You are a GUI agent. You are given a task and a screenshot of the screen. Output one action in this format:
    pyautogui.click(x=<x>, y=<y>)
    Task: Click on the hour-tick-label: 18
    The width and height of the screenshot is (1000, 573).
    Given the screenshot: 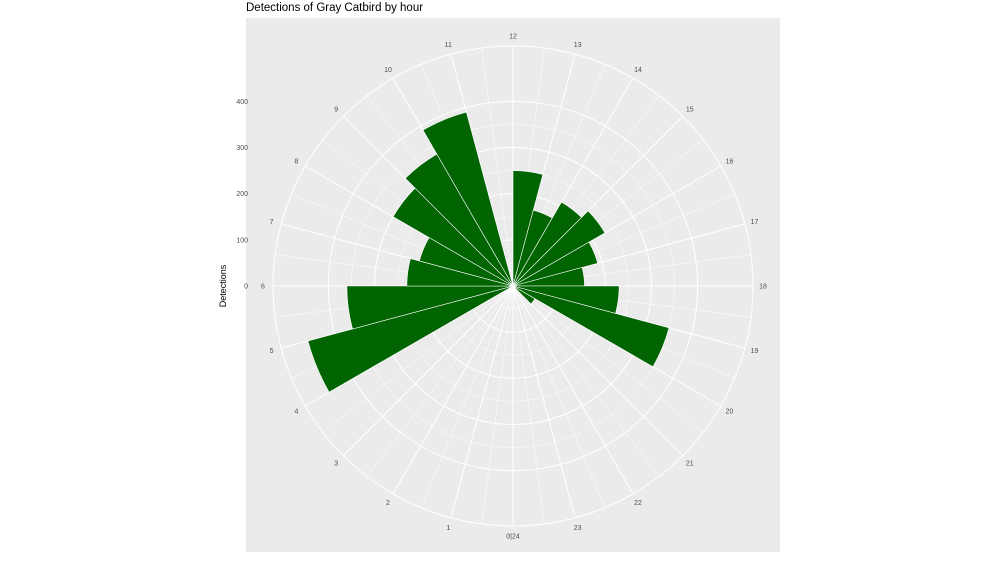 What is the action you would take?
    pyautogui.click(x=763, y=287)
    